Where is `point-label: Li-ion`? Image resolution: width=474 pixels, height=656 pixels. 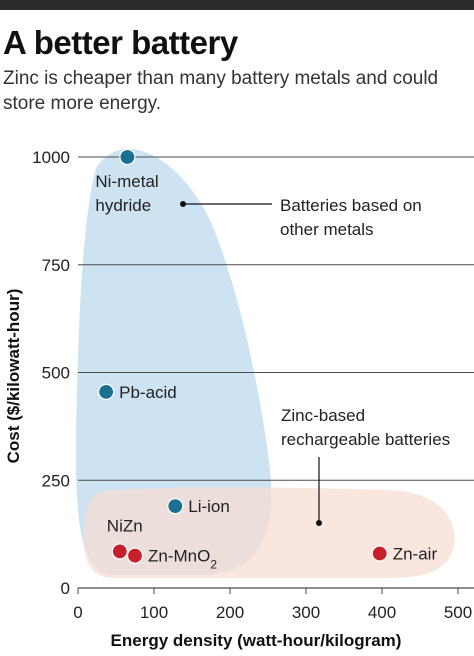
point-label: Li-ion is located at coordinates (209, 506).